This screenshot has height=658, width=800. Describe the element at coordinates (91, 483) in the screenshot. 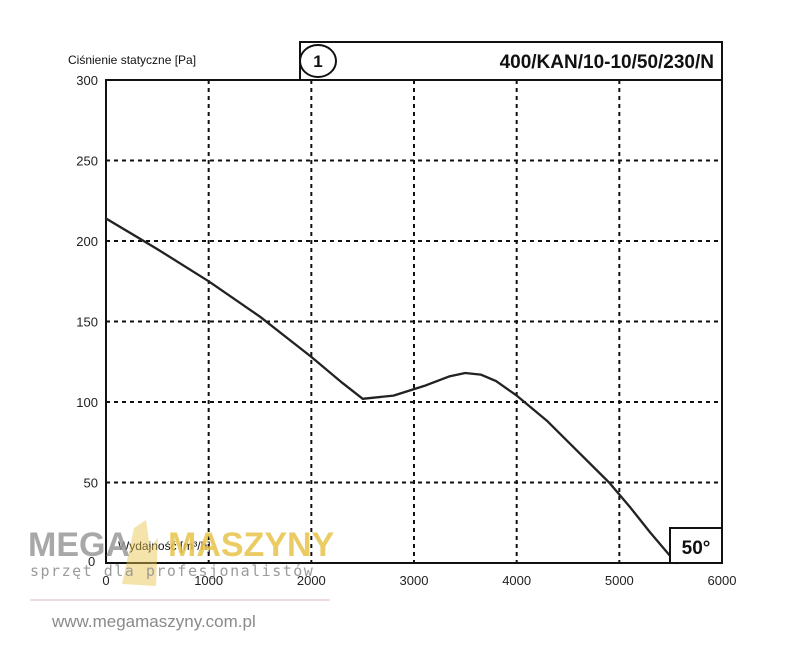

I see `y-tick-label: 50` at that location.